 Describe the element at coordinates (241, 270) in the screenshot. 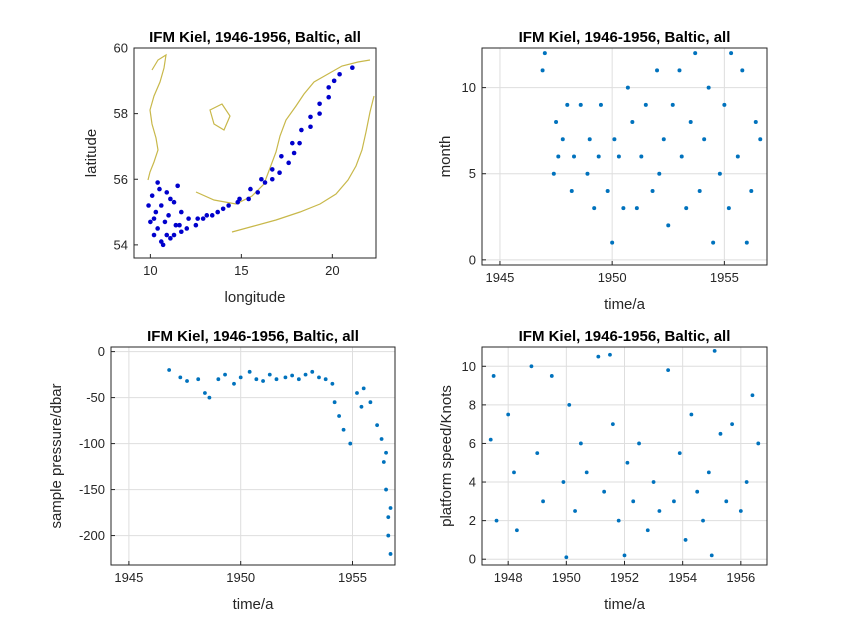

I see `x-tick-label: 15` at that location.